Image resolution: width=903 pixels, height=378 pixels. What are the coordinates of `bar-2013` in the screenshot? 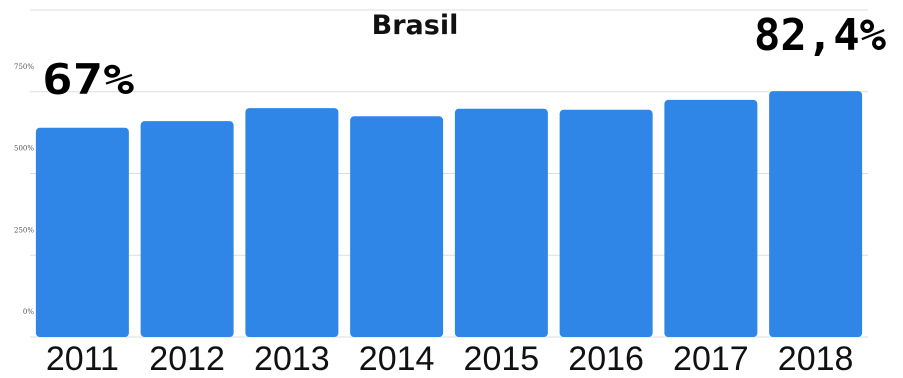 It's located at (292, 222).